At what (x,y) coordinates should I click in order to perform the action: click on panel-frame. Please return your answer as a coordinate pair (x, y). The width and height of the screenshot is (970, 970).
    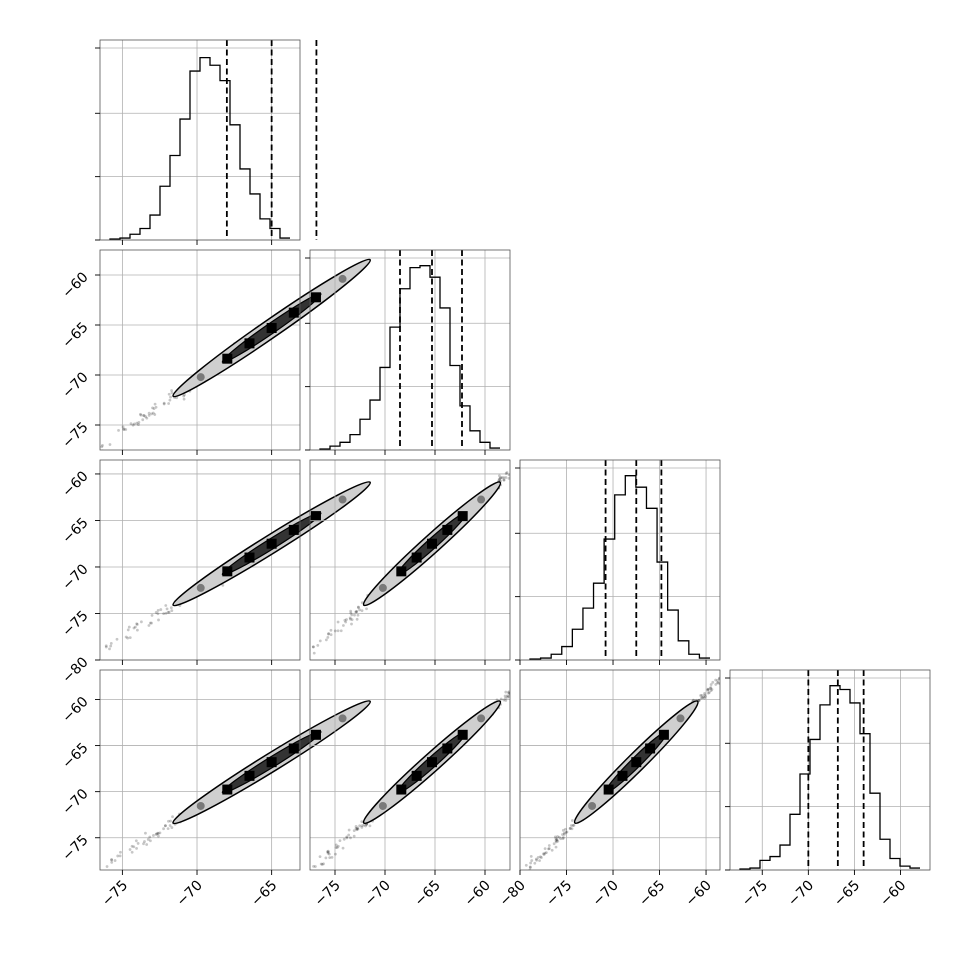
    Looking at the image, I should click on (200, 770).